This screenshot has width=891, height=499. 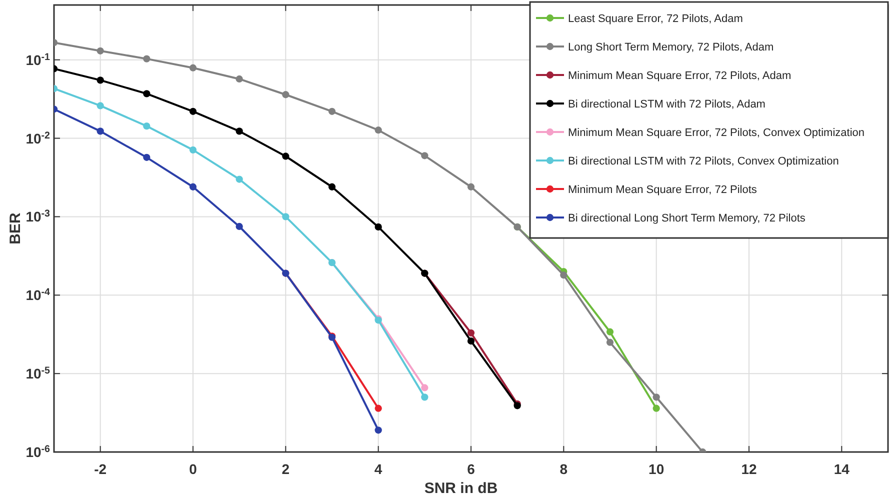 What do you see at coordinates (680, 76) in the screenshot?
I see `legend-label: Minimum Mean Square Error, 72 Pilots, Adam` at bounding box center [680, 76].